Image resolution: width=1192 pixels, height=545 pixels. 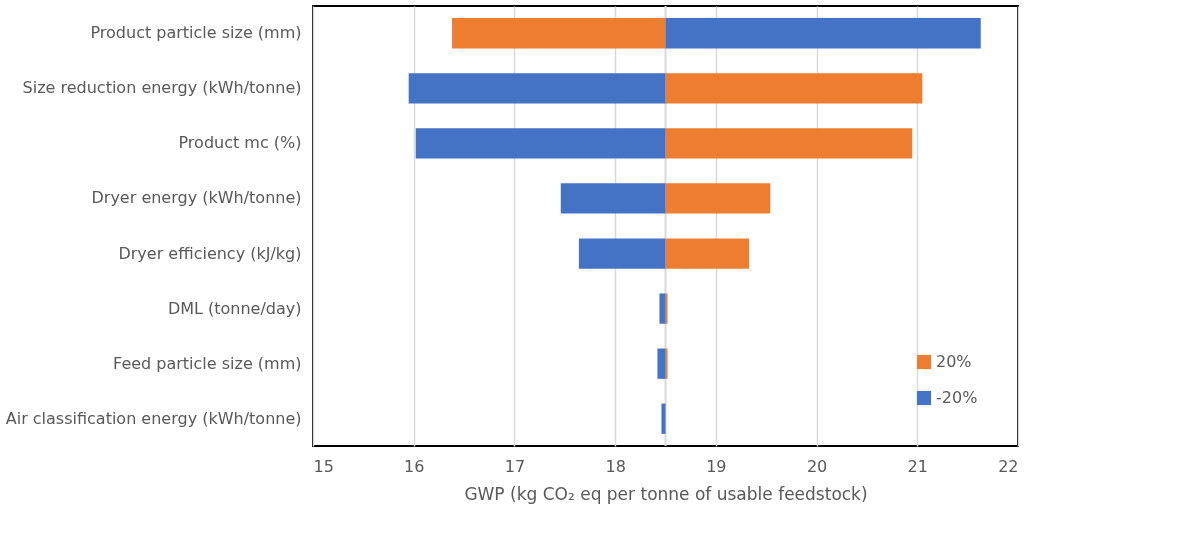 I want to click on x-tick-label: 18, so click(x=615, y=466).